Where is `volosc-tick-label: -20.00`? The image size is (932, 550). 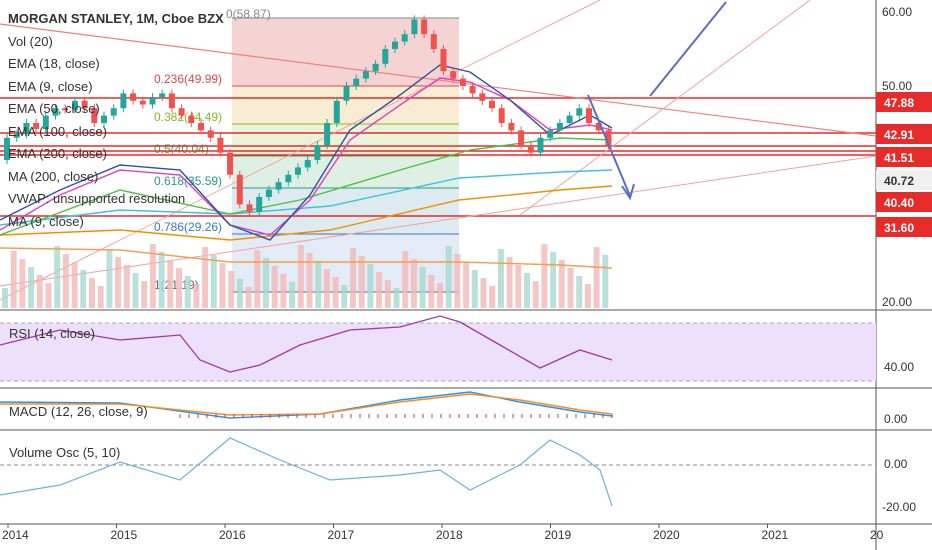
volosc-tick-label: -20.00 is located at coordinates (899, 507).